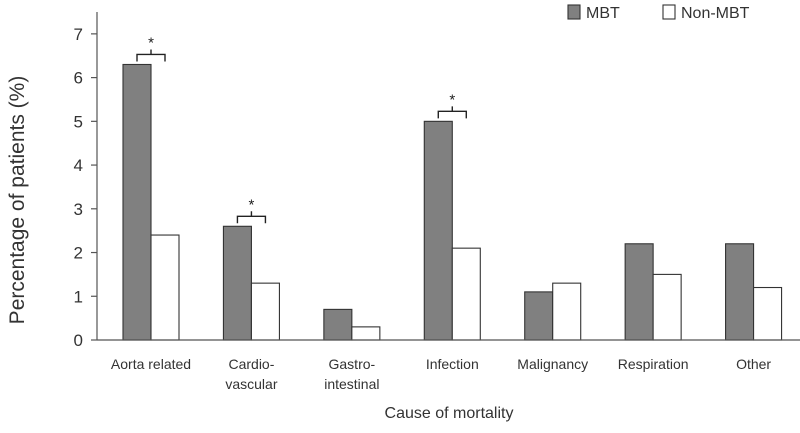 This screenshot has height=433, width=800. I want to click on legend-label-non-mbt: Non-MBT, so click(715, 13).